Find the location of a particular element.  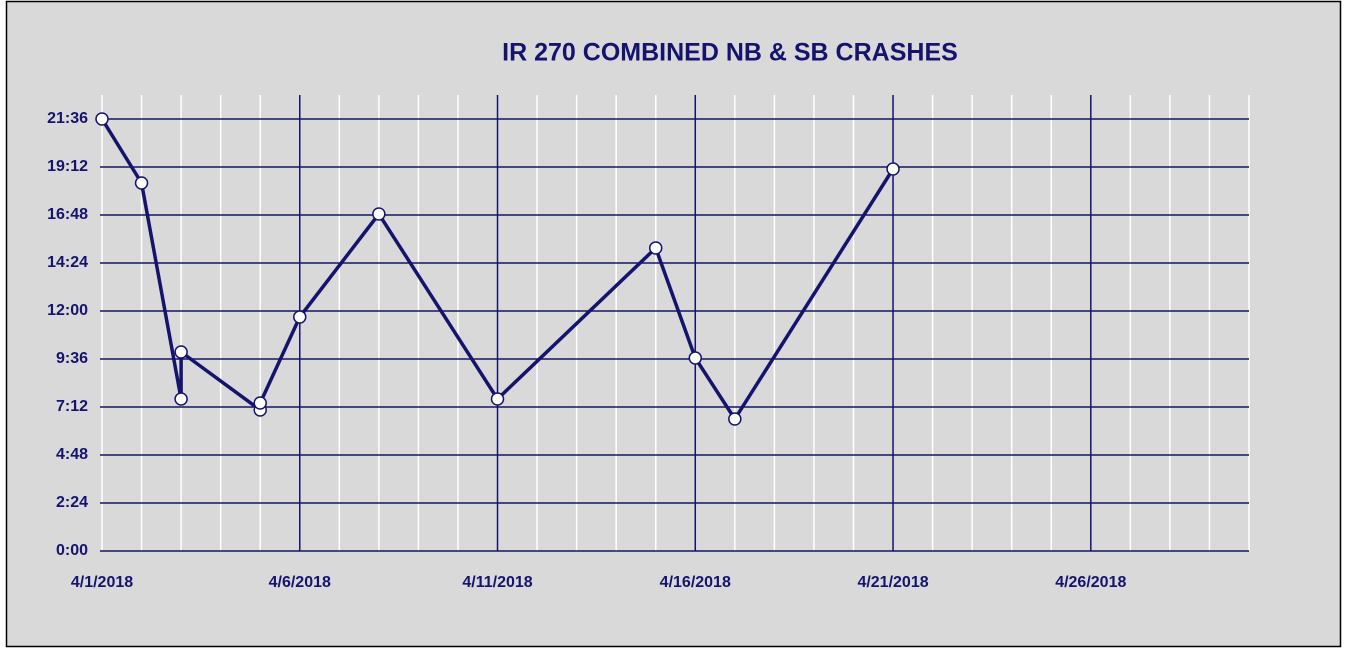

x-tick-label: 4/26/2018 is located at coordinates (1090, 582).